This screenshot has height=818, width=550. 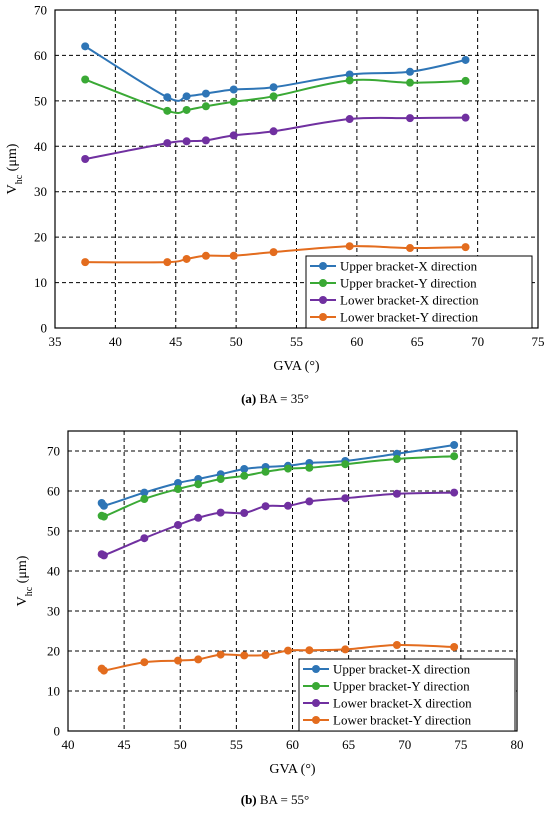 I want to click on y-axis-label-main: V, so click(x=22, y=601).